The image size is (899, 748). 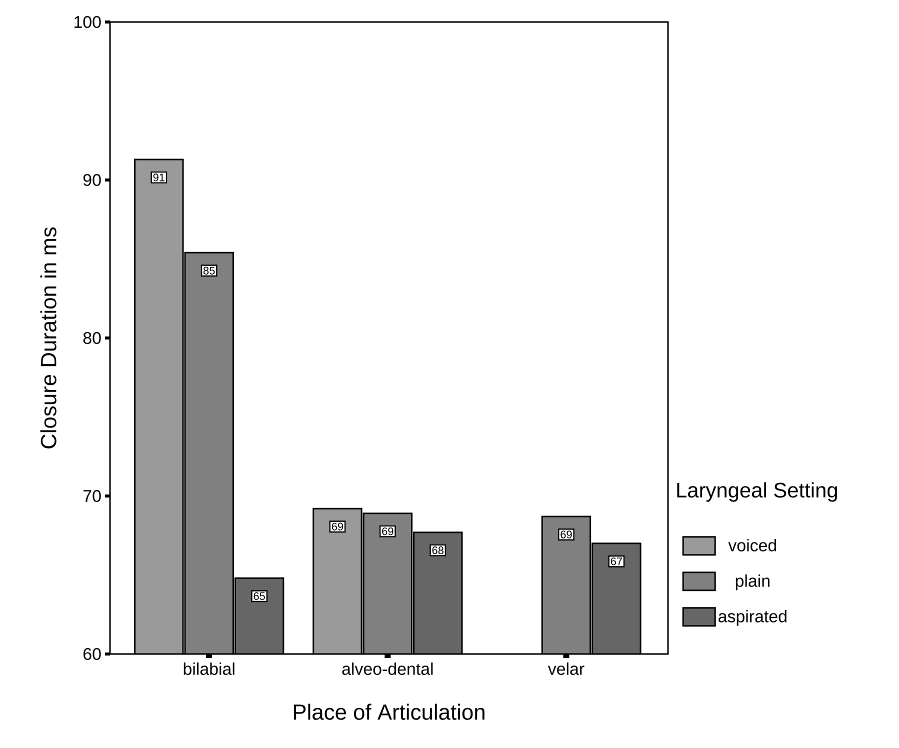 What do you see at coordinates (92, 338) in the screenshot?
I see `y-tick-label: 80` at bounding box center [92, 338].